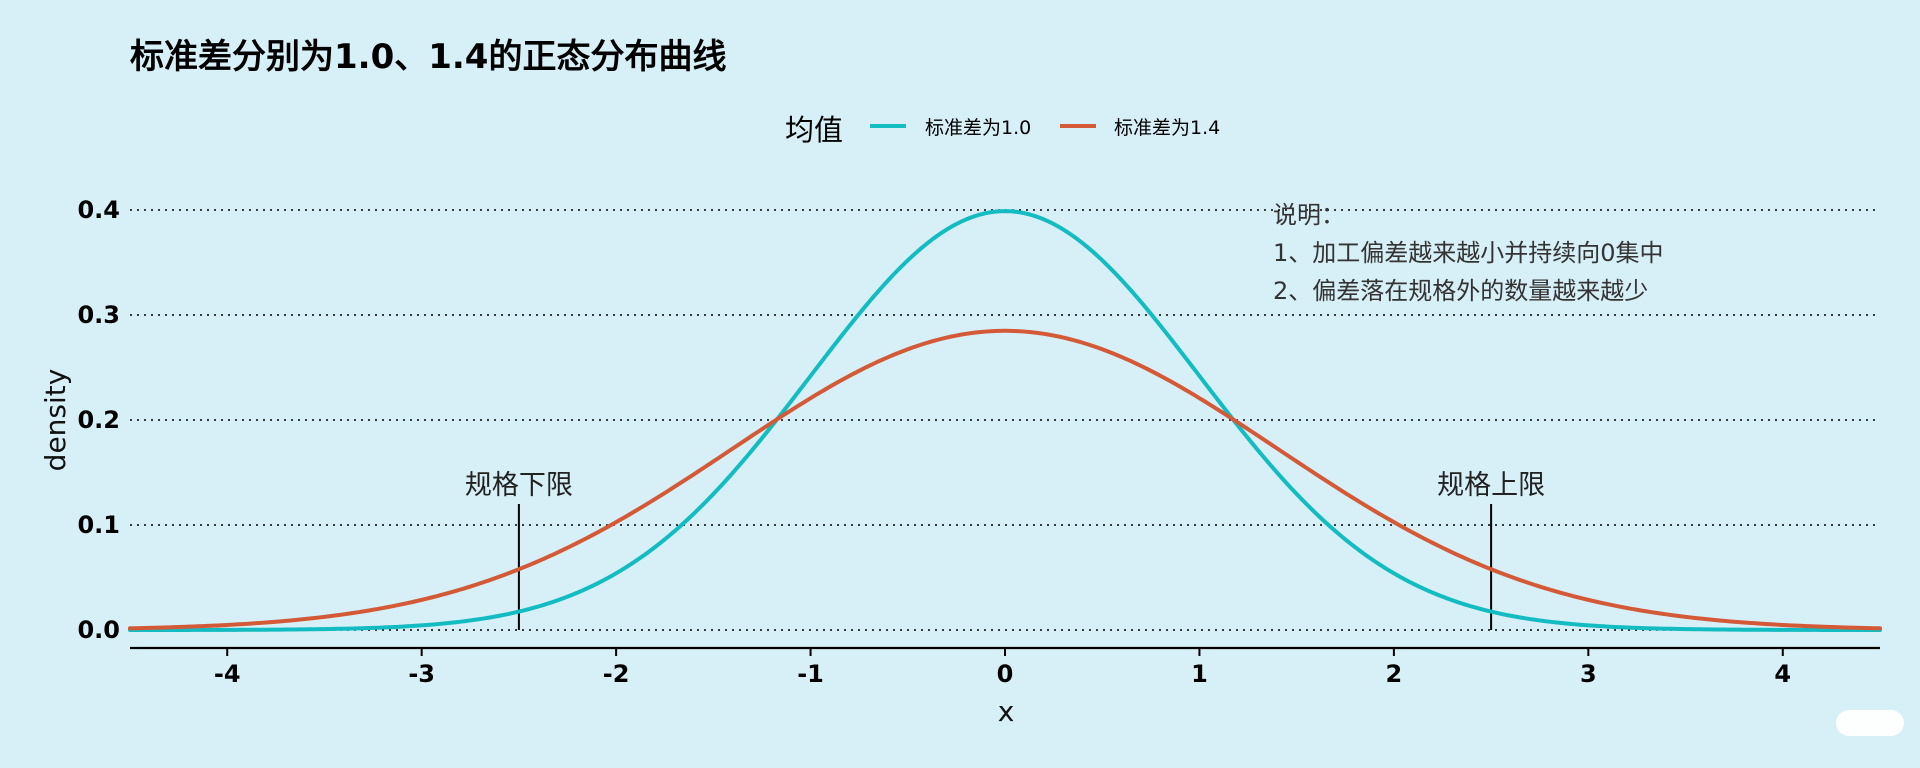 The width and height of the screenshot is (1920, 768). Describe the element at coordinates (1006, 711) in the screenshot. I see `x-axis-label: x` at that location.